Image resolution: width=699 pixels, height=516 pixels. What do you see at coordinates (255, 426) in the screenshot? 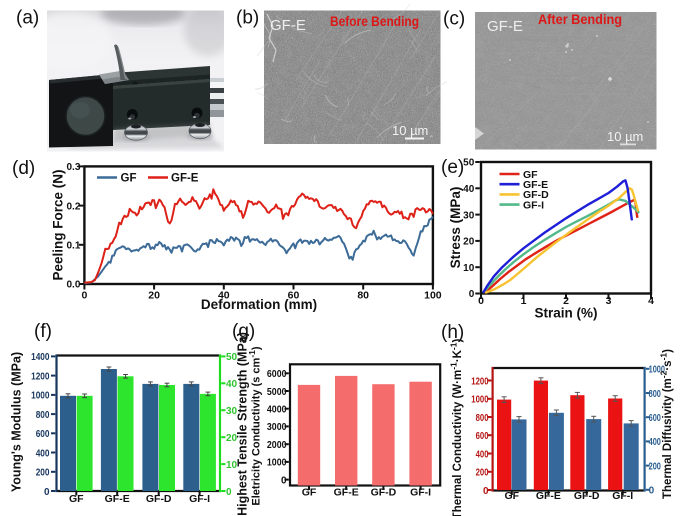
I see `svg-text:Eletricity Conductivity (s cm-: Eletricity Conductivity (s cm-1)` at bounding box center [255, 426].